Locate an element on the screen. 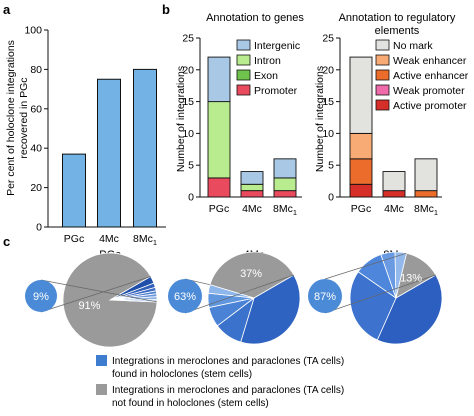 This screenshot has height=416, width=474. genes-bar-8mc-promoter is located at coordinates (285, 194).